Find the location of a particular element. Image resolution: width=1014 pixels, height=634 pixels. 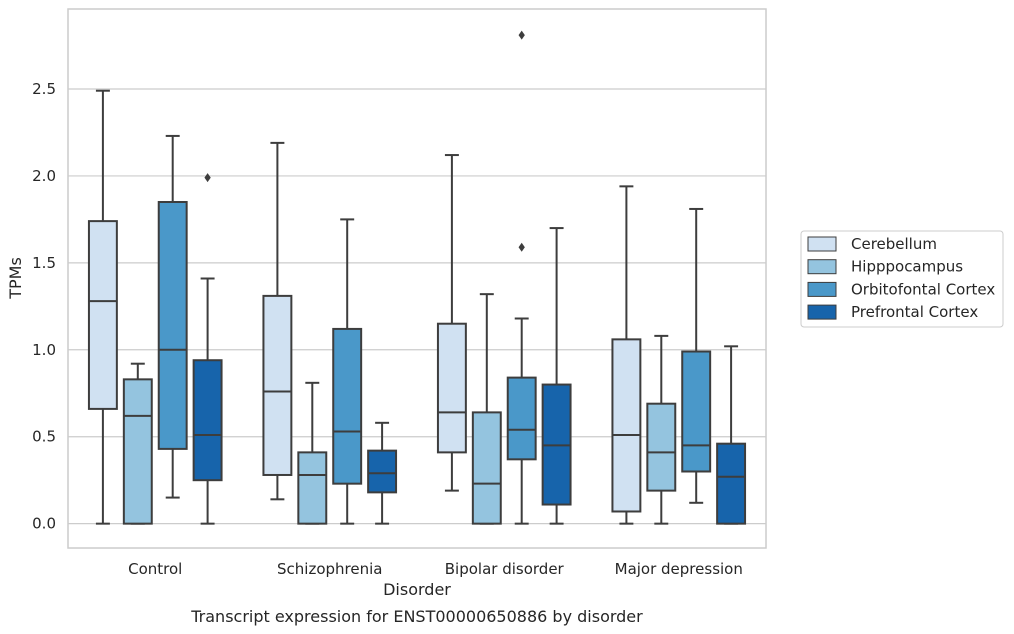

legend-label: Orbitofontal Cortex is located at coordinates (923, 289).